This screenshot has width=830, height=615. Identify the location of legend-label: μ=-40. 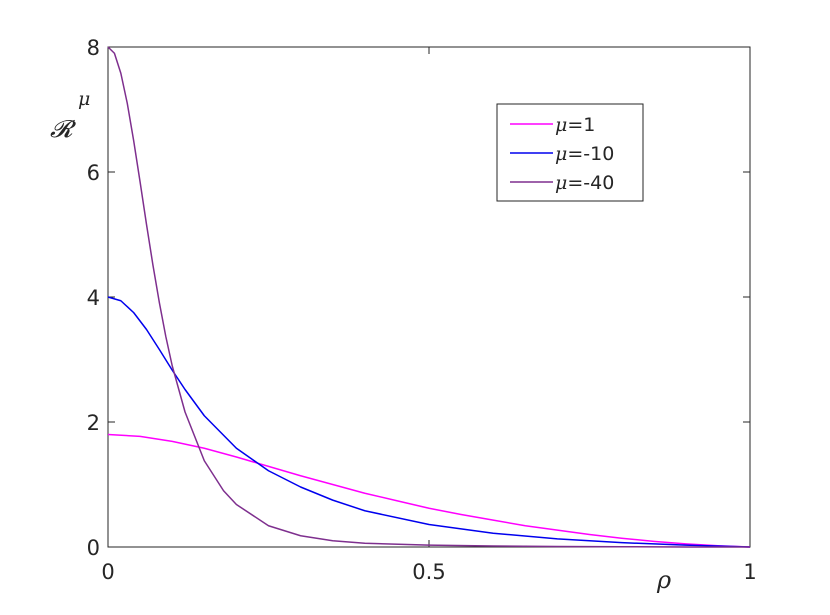
(584, 183).